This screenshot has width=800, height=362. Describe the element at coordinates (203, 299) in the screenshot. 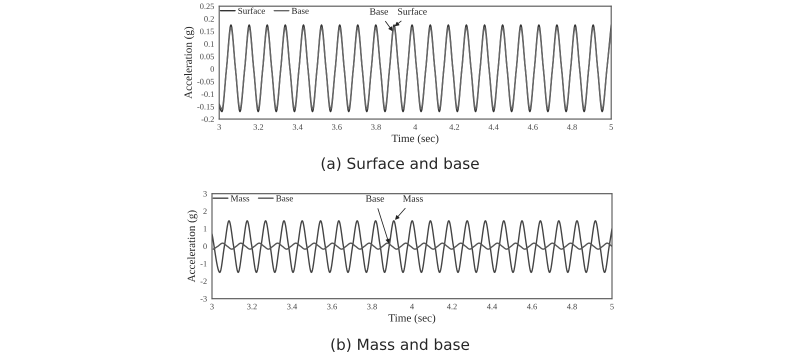

I see `y-tick-label: -3` at that location.